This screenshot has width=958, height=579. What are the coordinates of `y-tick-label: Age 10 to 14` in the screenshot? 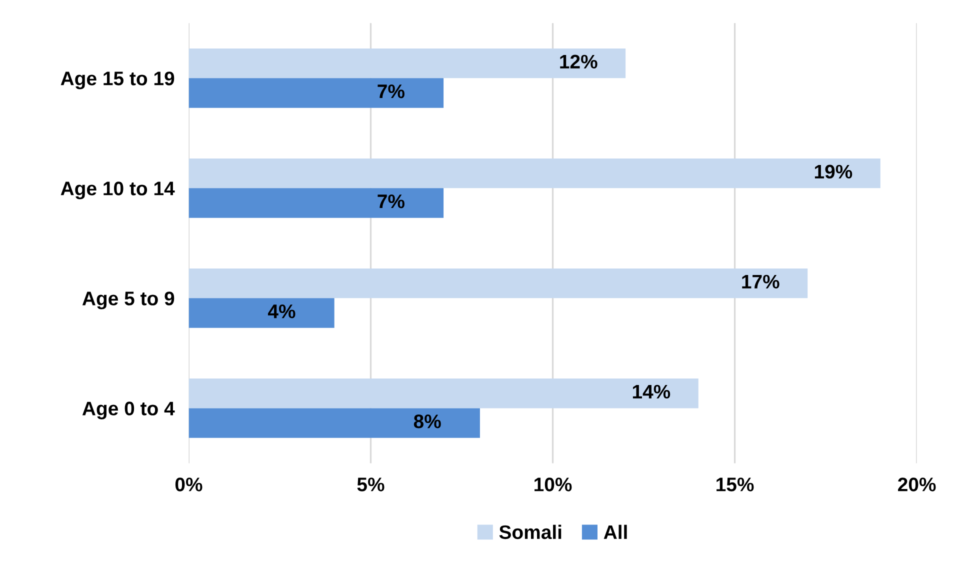 It's located at (117, 191).